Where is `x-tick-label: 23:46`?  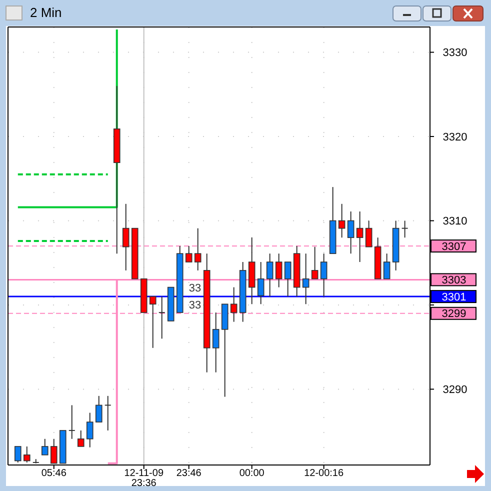 x-tick-label: 23:46 is located at coordinates (189, 473).